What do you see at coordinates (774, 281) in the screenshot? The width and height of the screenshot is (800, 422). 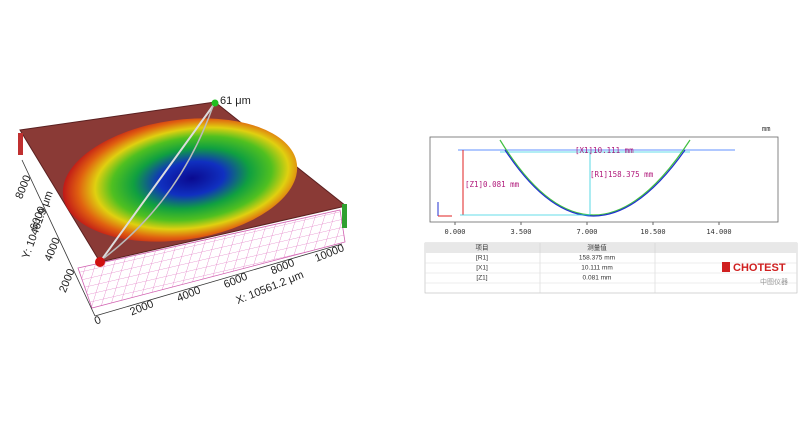 I see `logo-subtitle: 中图仪器` at bounding box center [774, 281].